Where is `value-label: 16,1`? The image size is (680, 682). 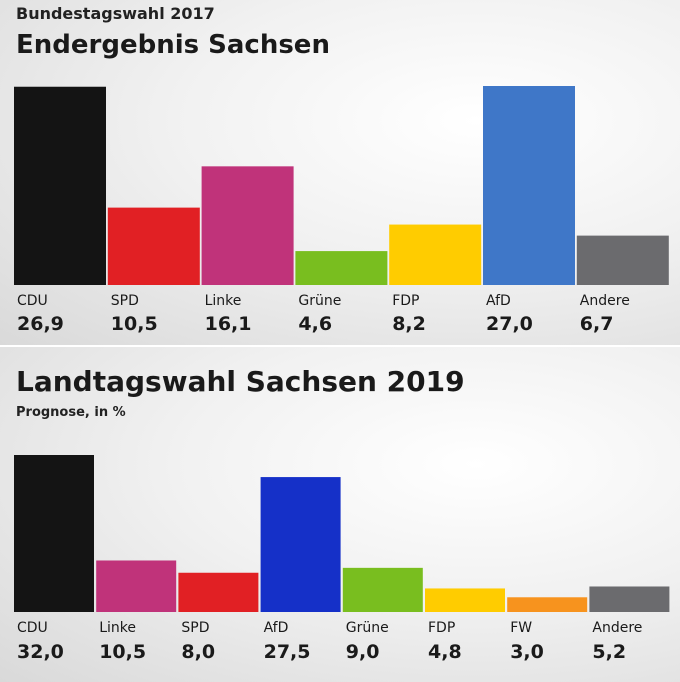
value-label: 16,1 is located at coordinates (228, 324).